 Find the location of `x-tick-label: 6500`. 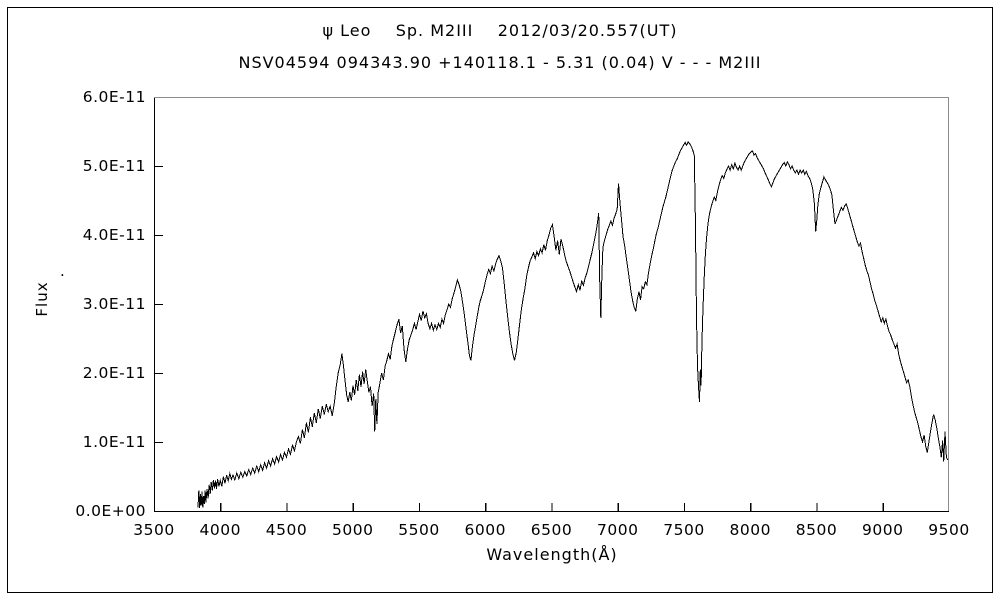

x-tick-label: 6500 is located at coordinates (551, 530).